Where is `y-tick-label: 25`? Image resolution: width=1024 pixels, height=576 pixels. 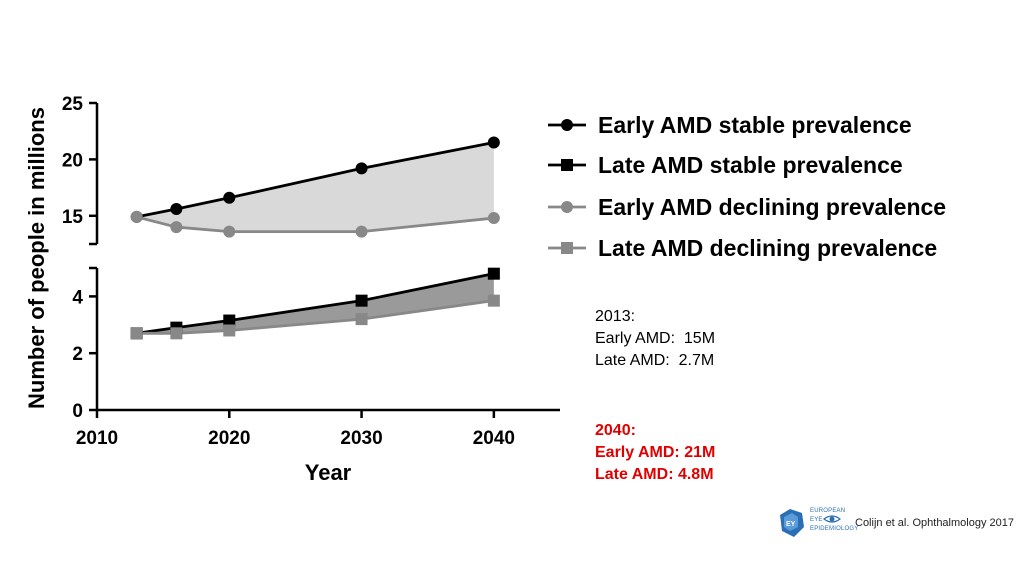 y-tick-label: 25 is located at coordinates (73, 104).